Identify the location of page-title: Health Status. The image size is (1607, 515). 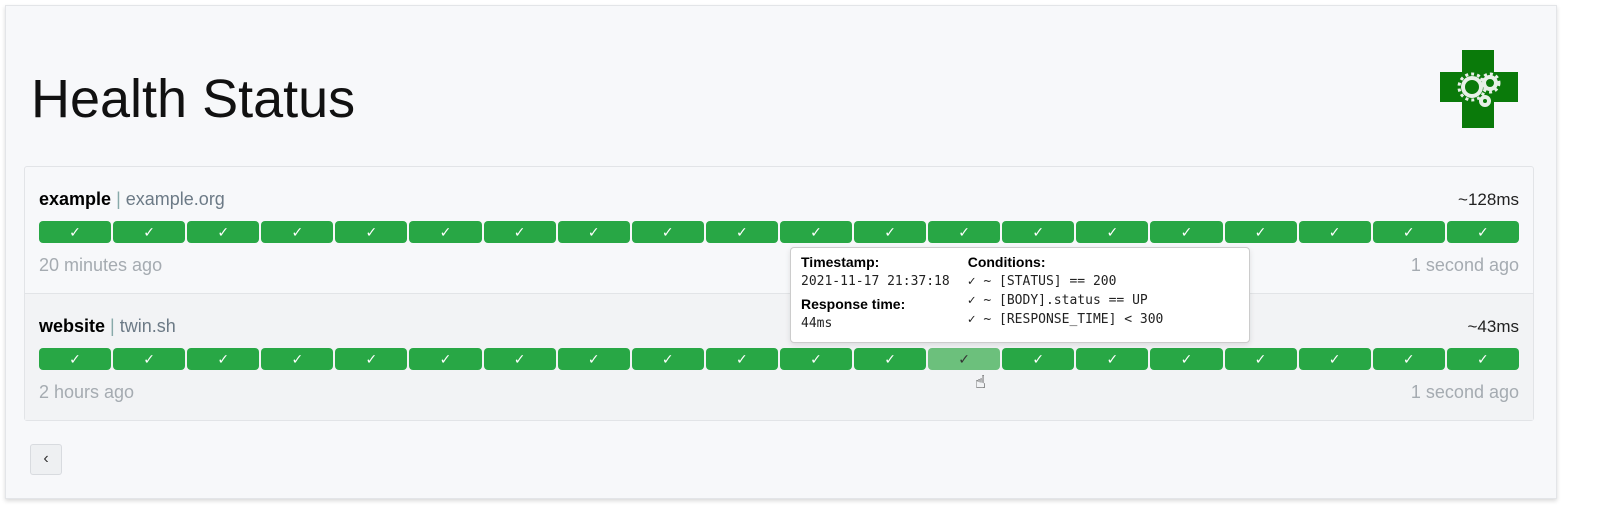
(193, 99).